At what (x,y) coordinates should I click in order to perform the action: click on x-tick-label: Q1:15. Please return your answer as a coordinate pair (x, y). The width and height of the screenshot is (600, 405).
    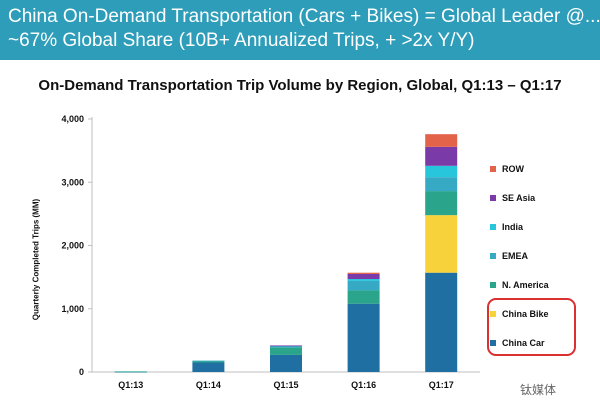
    Looking at the image, I should click on (285, 385).